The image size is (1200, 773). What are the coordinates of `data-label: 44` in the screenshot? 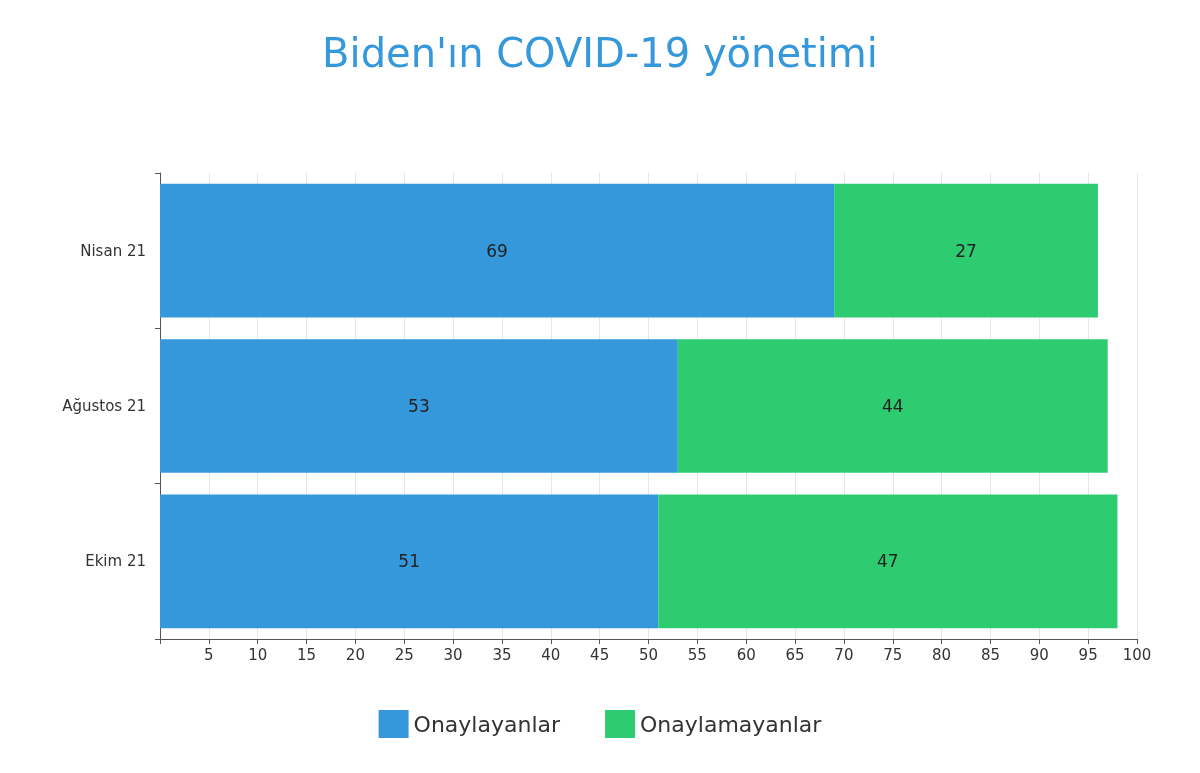 It's located at (892, 406).